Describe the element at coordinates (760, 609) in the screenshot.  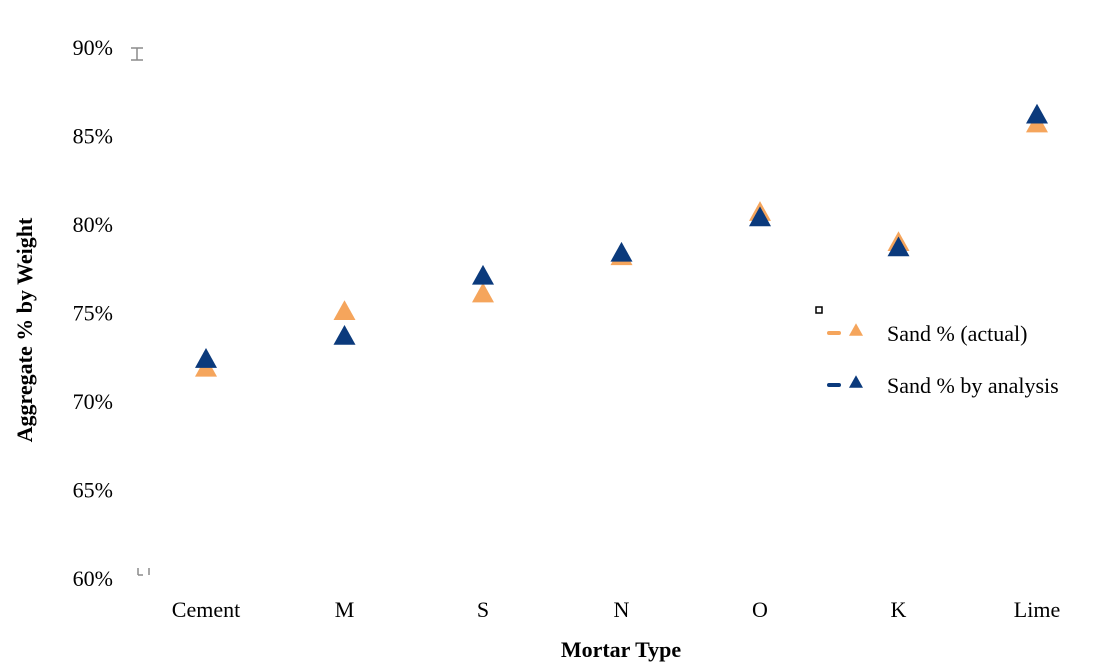
I see `x-tick-label: O` at that location.